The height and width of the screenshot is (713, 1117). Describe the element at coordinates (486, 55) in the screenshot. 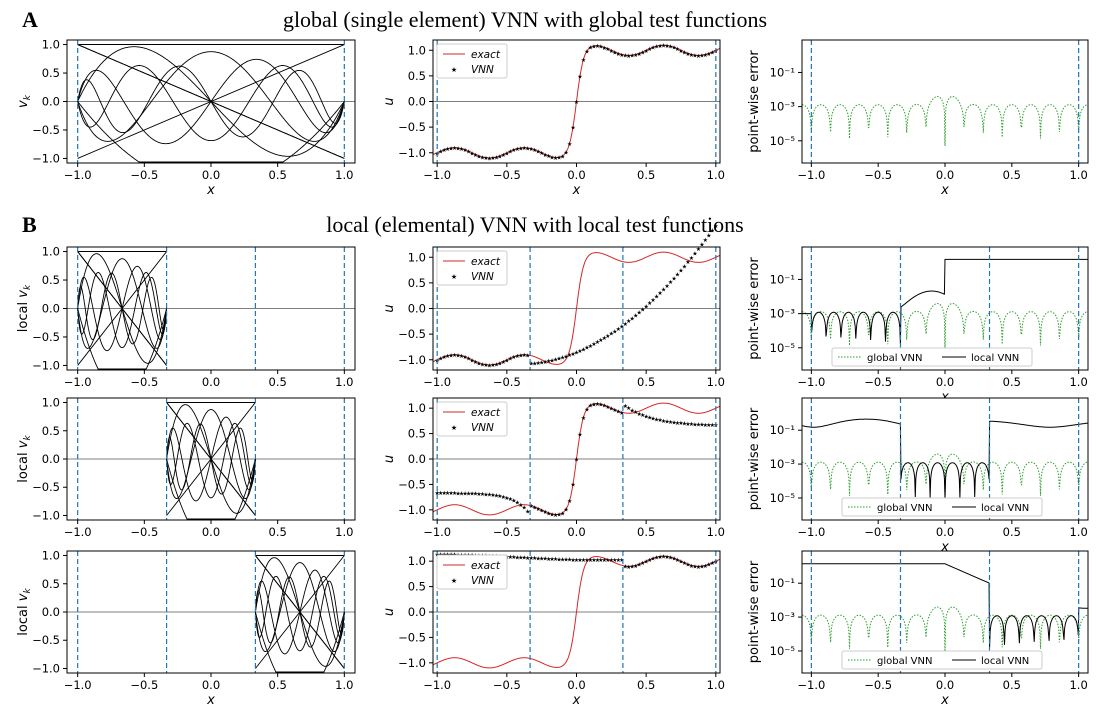

I see `legend-exact-label: exact` at that location.